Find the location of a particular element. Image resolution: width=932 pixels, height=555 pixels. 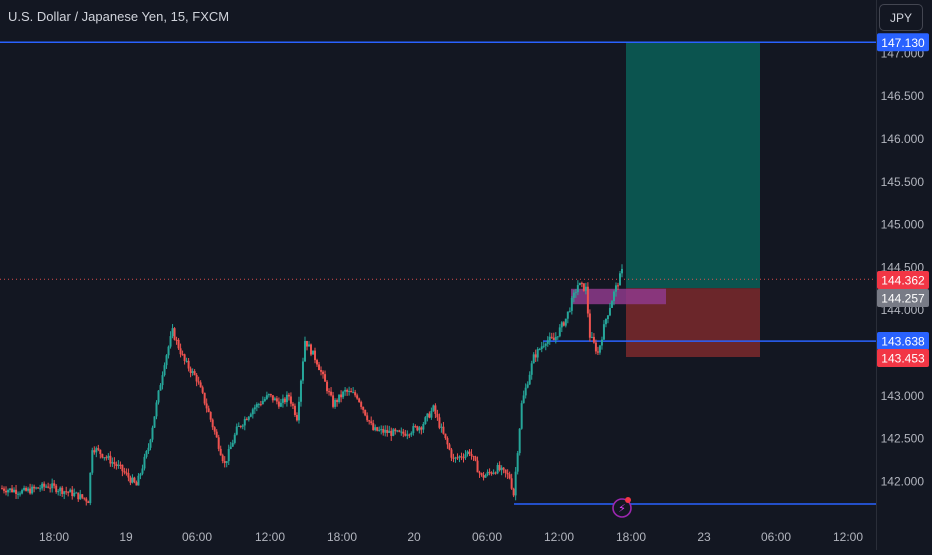

lightning-icon-circle is located at coordinates (622, 508).